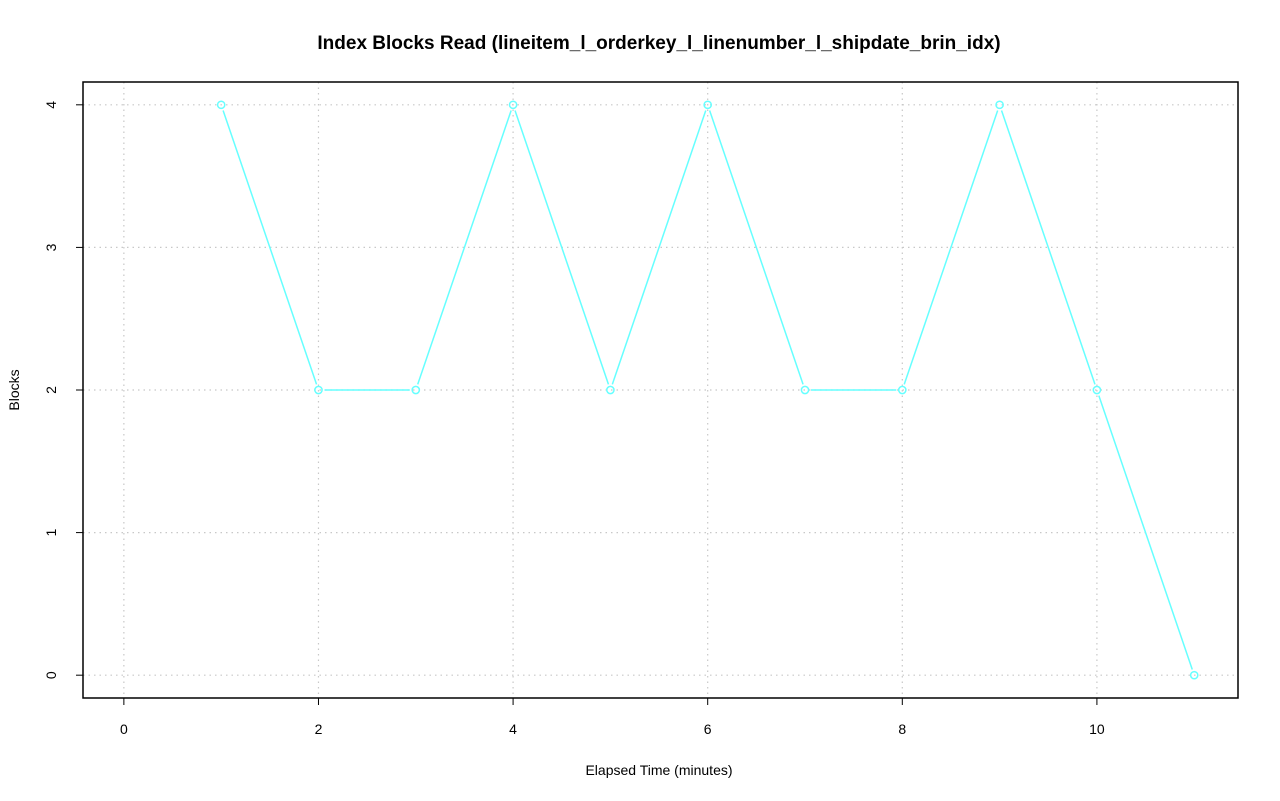 The width and height of the screenshot is (1280, 801). I want to click on y-axis-label: Blocks, so click(14, 389).